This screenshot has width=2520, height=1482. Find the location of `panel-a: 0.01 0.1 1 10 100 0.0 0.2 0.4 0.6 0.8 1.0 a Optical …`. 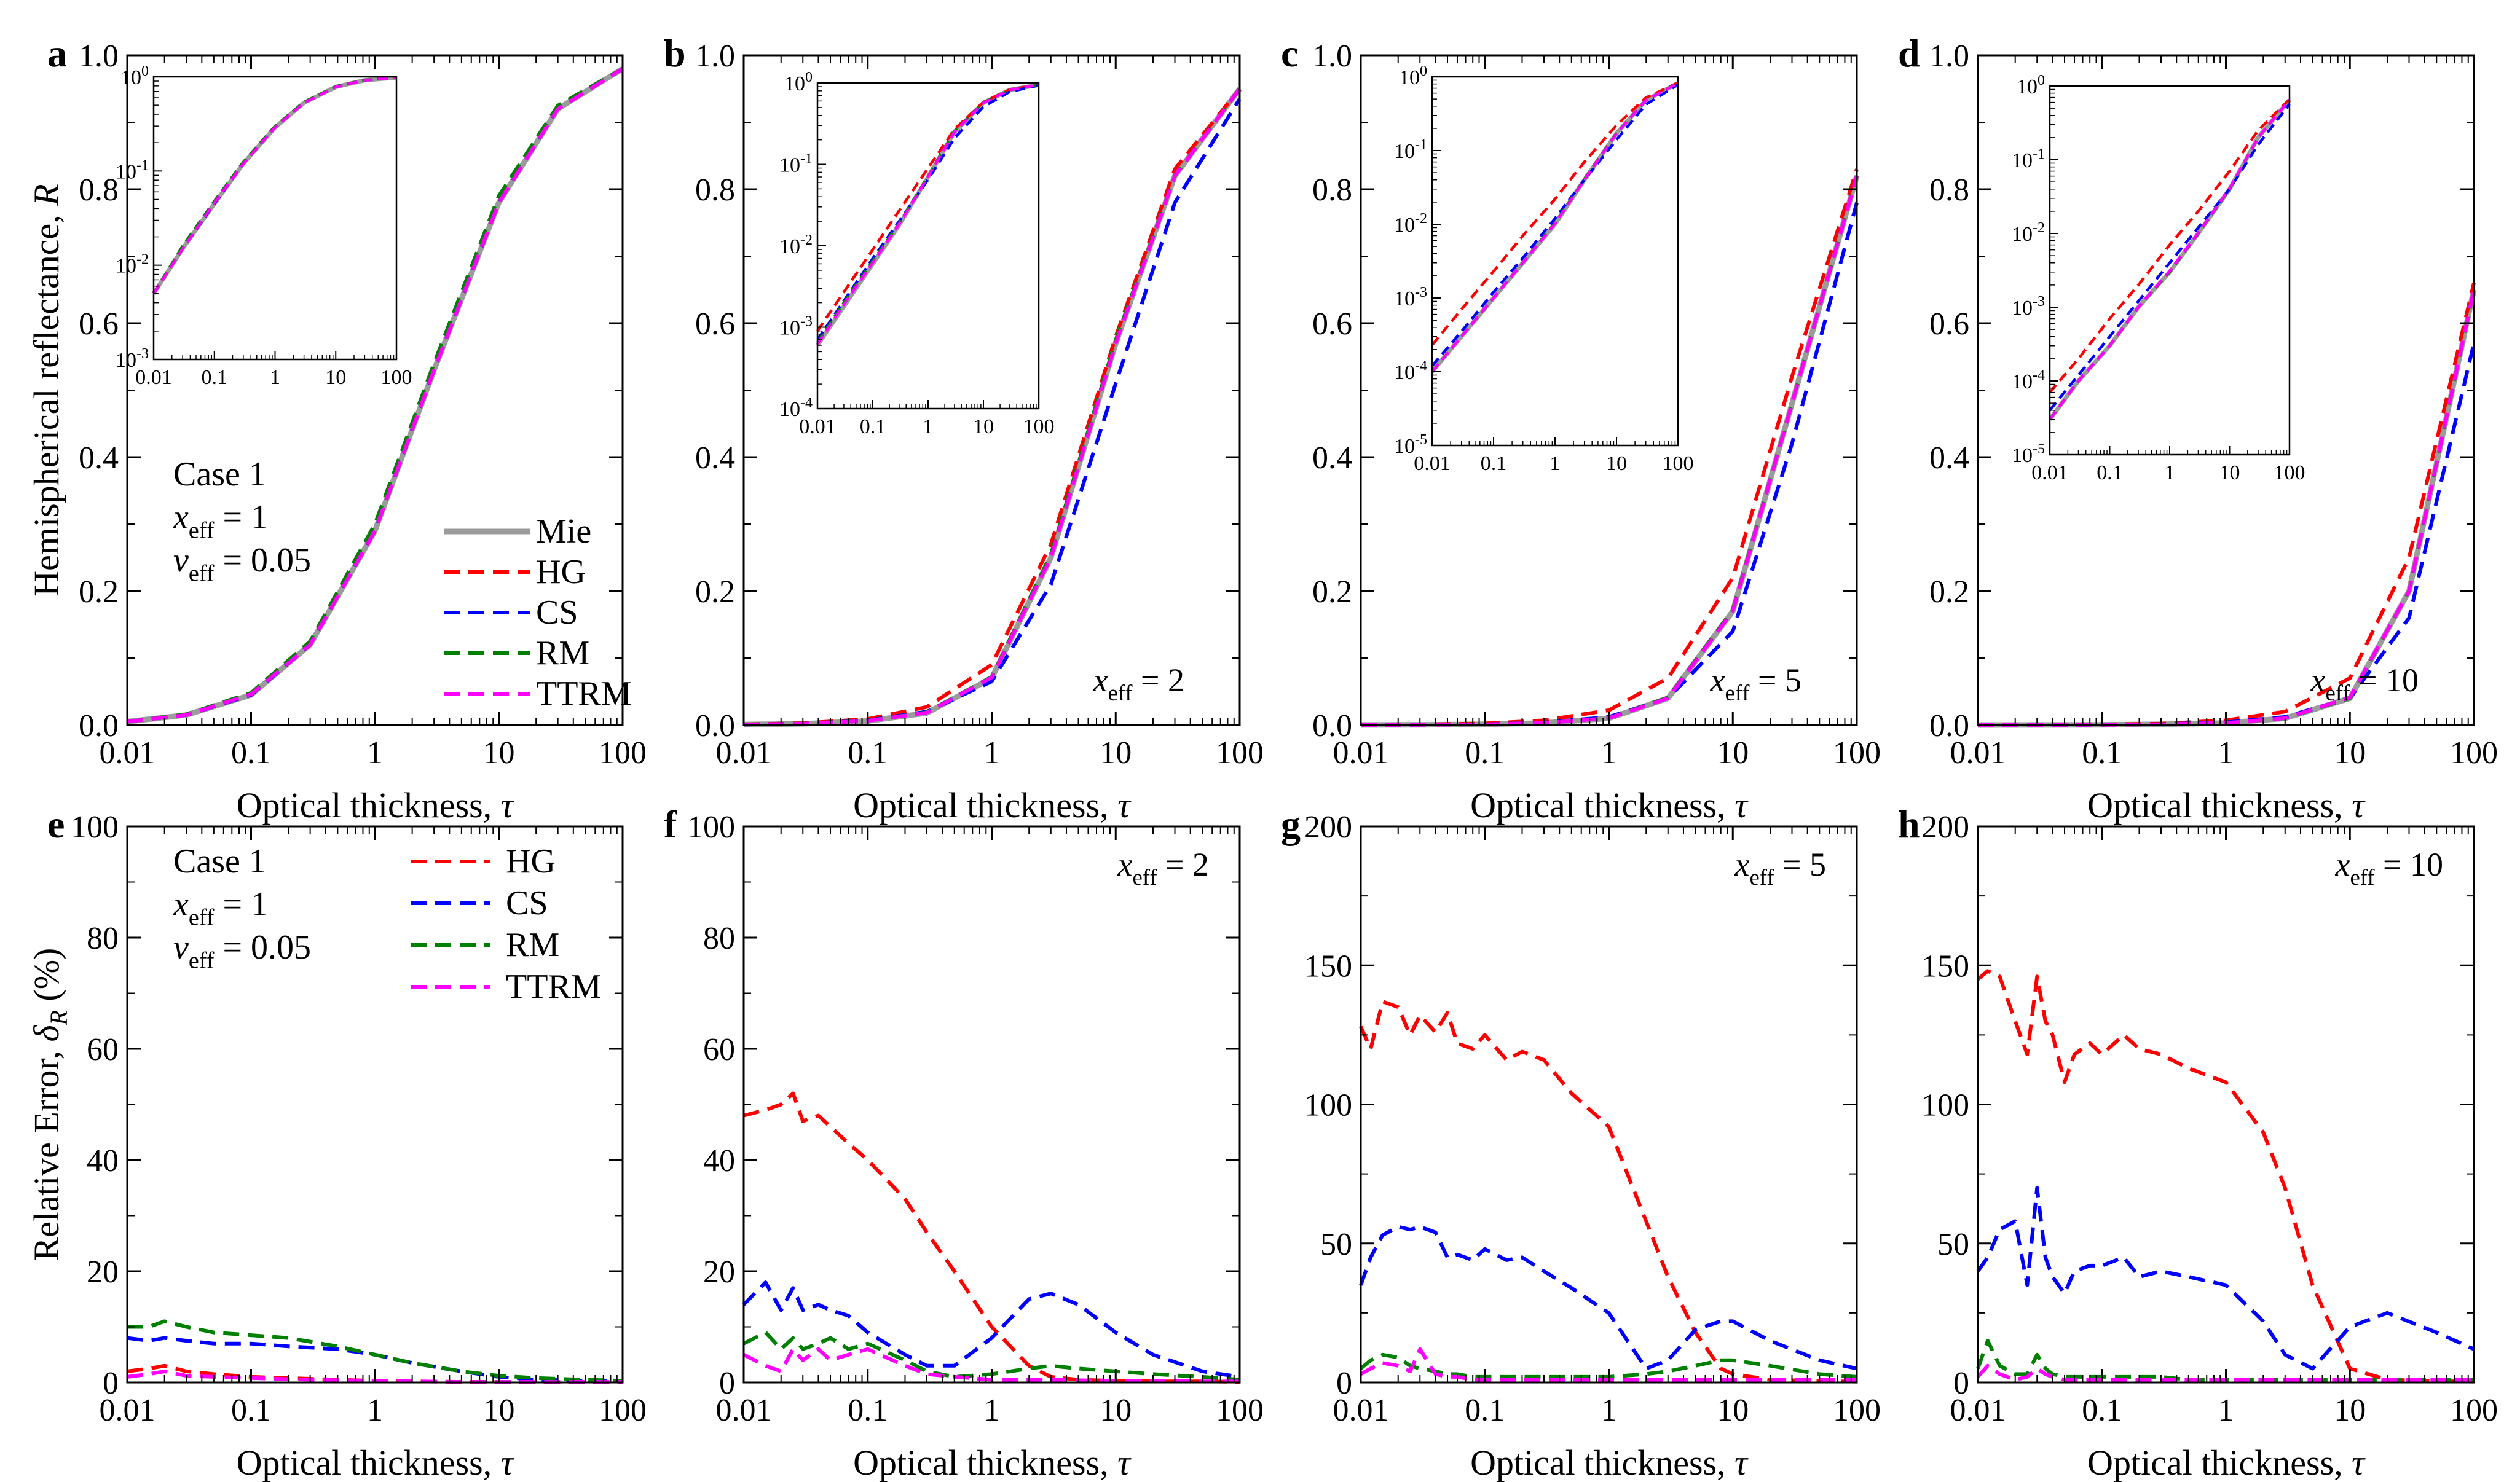

panel-a: 0.01 0.1 1 10 100 0.0 0.2 0.4 0.6 0.8 1.0 a Optical … is located at coordinates (347, 428).